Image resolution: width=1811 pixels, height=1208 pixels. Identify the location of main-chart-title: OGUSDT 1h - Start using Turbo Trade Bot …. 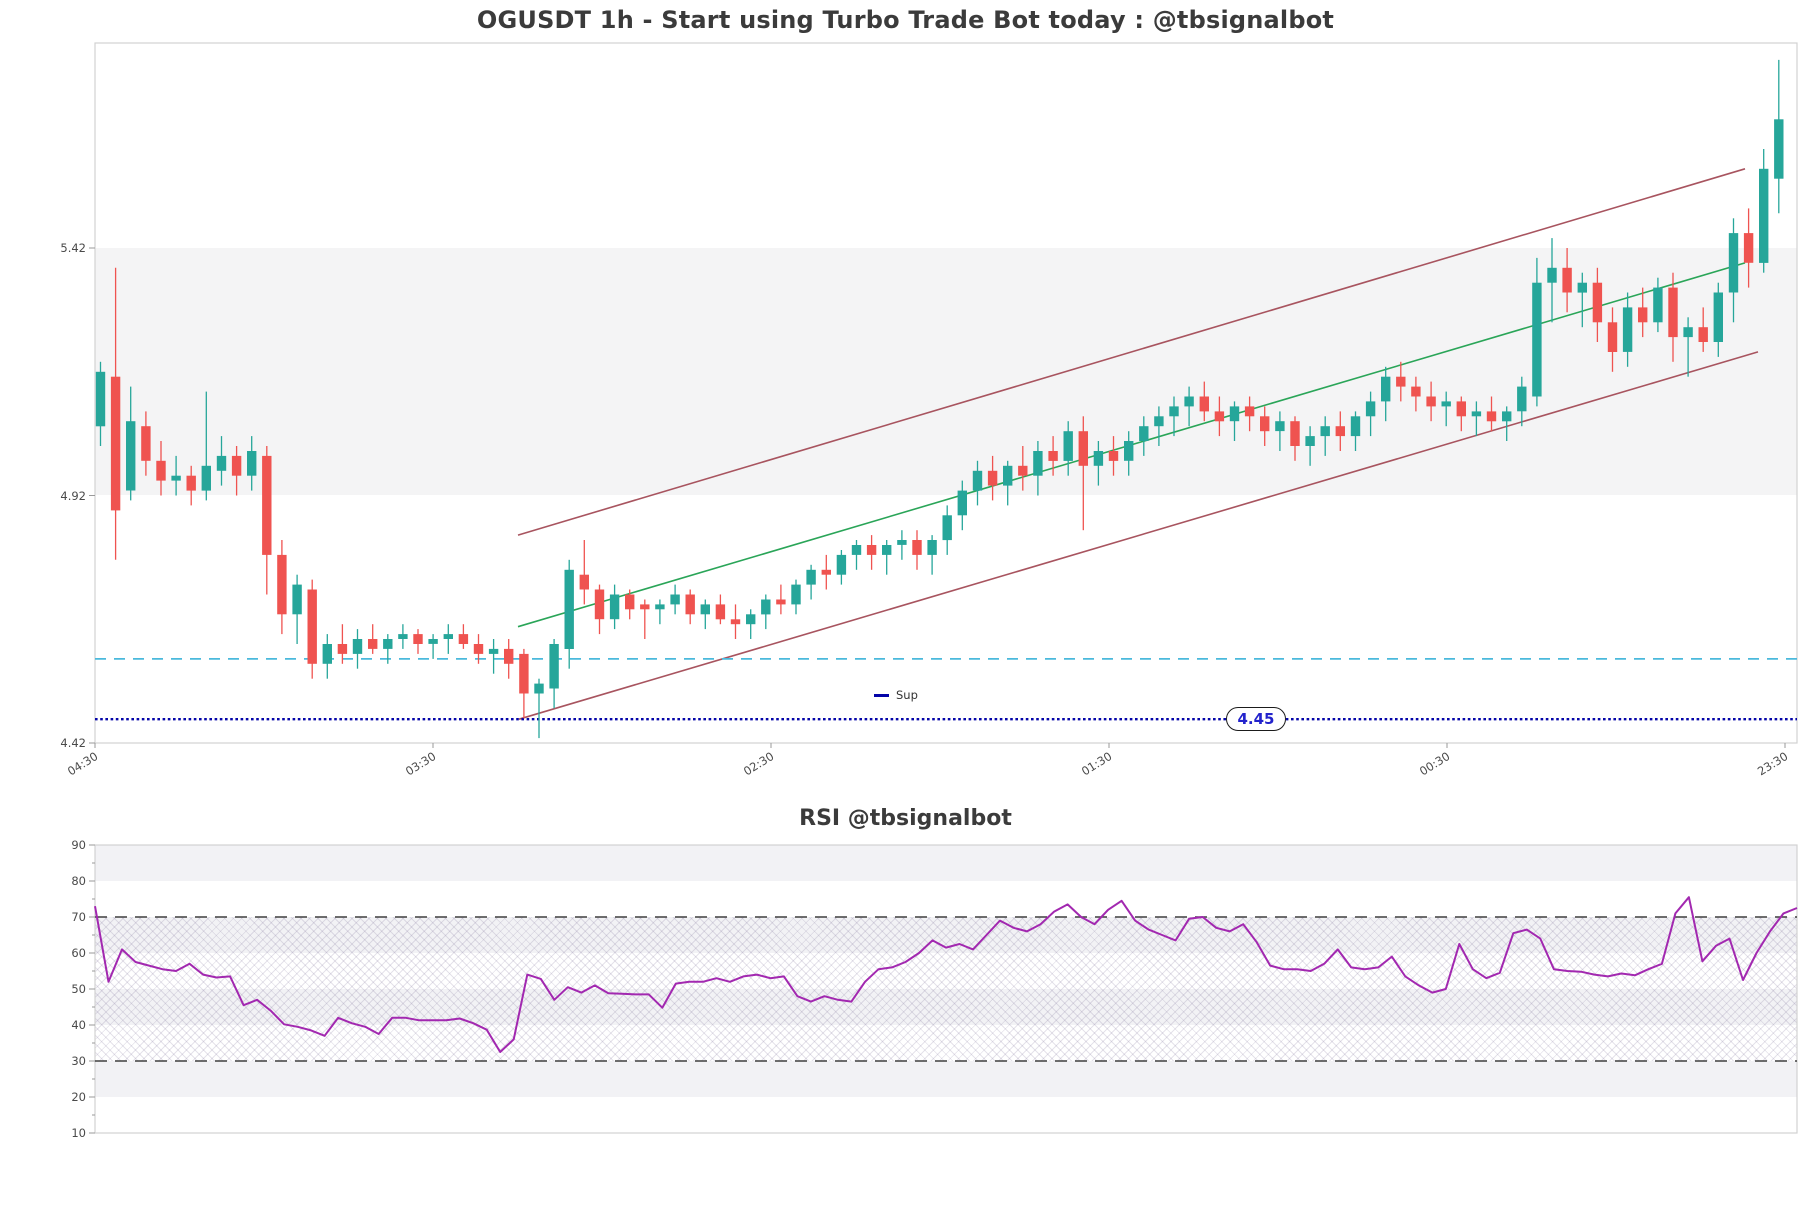
(905, 20).